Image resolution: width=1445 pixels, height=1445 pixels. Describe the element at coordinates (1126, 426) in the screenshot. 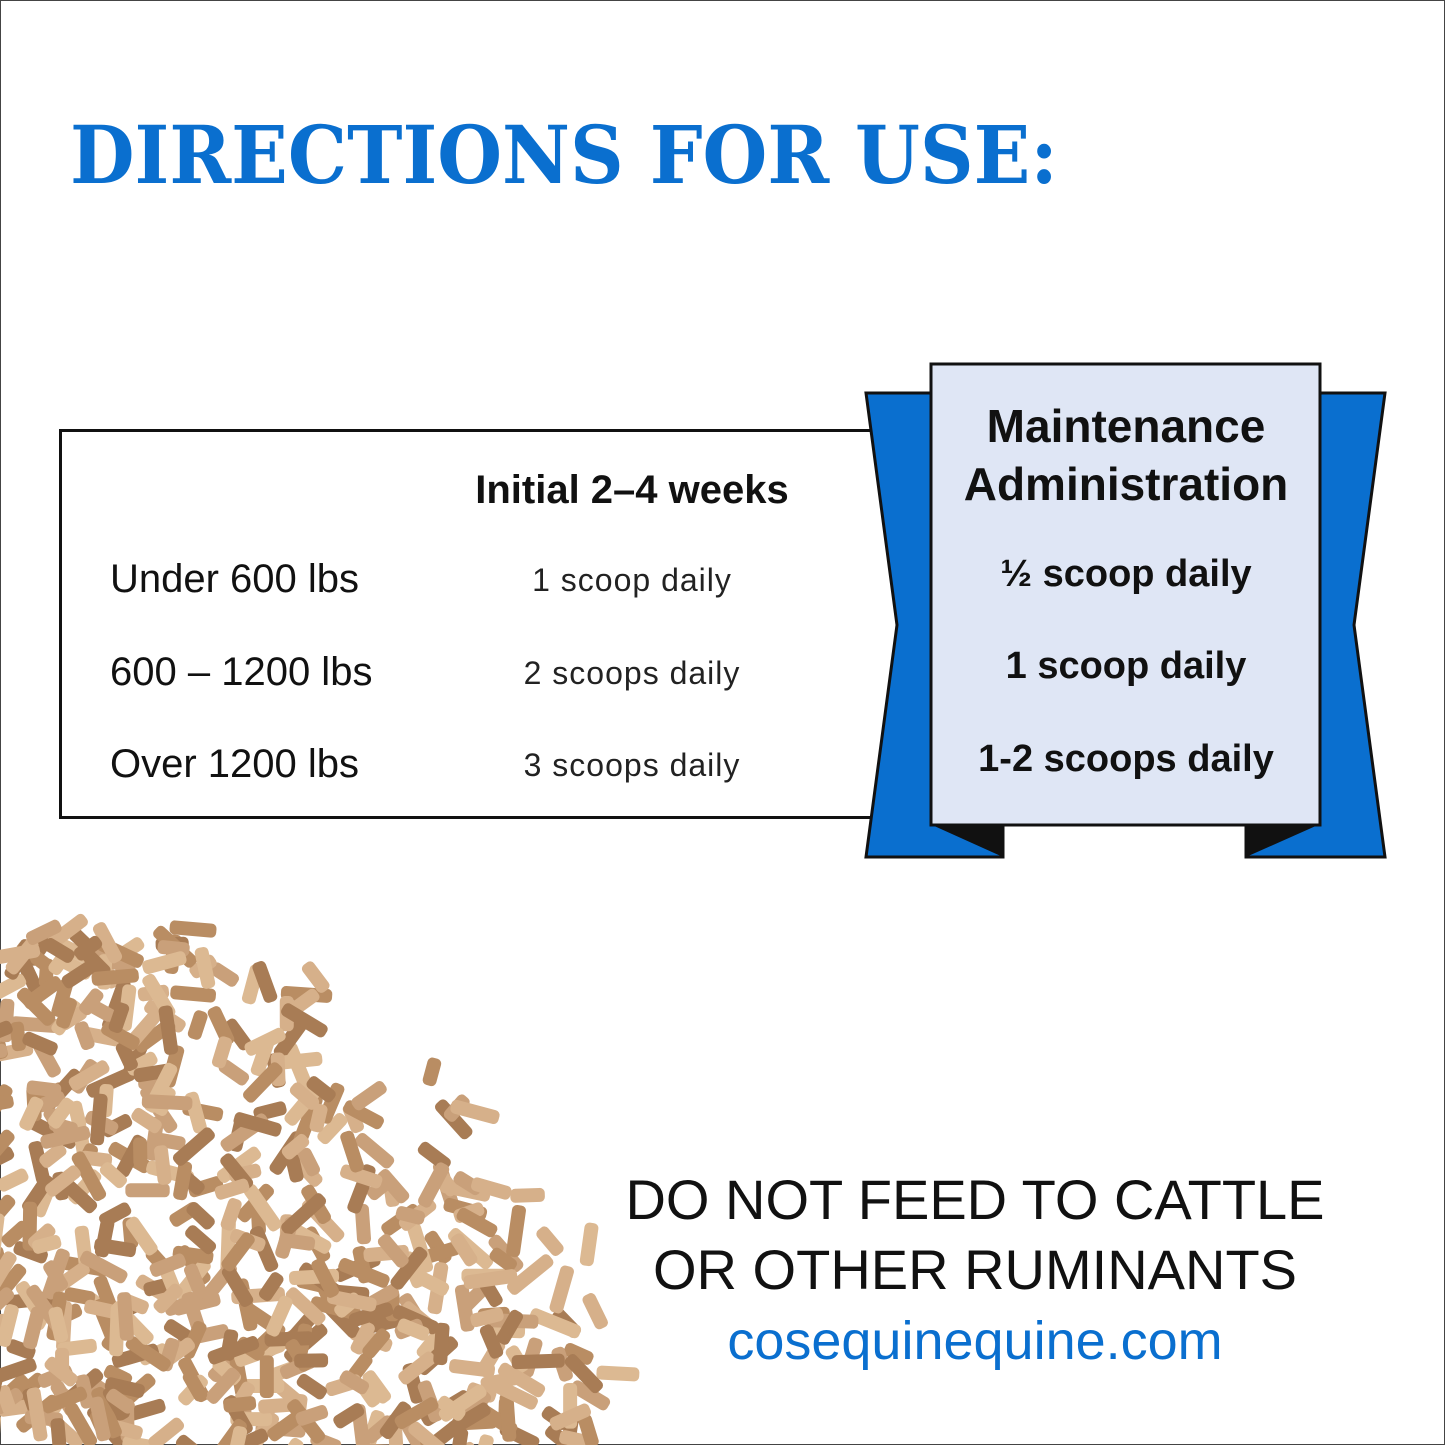

I see `maintenance-header-line1: Maintenance` at that location.